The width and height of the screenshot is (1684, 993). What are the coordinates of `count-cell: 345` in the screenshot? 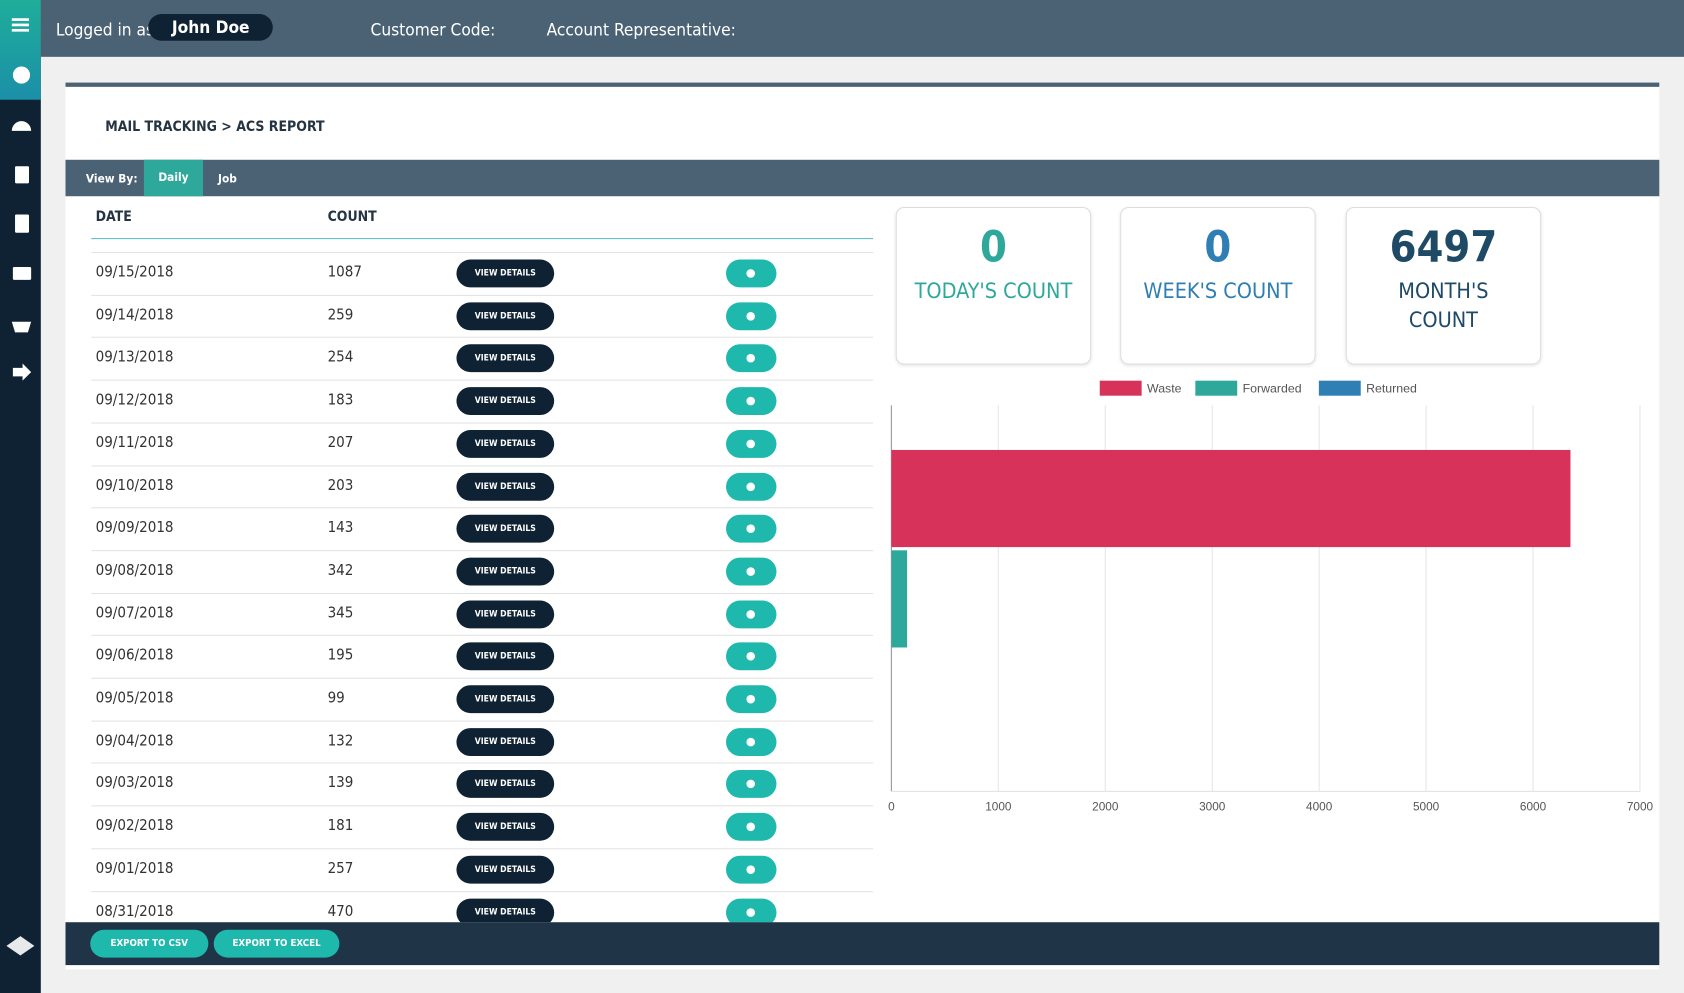 It's located at (340, 613).